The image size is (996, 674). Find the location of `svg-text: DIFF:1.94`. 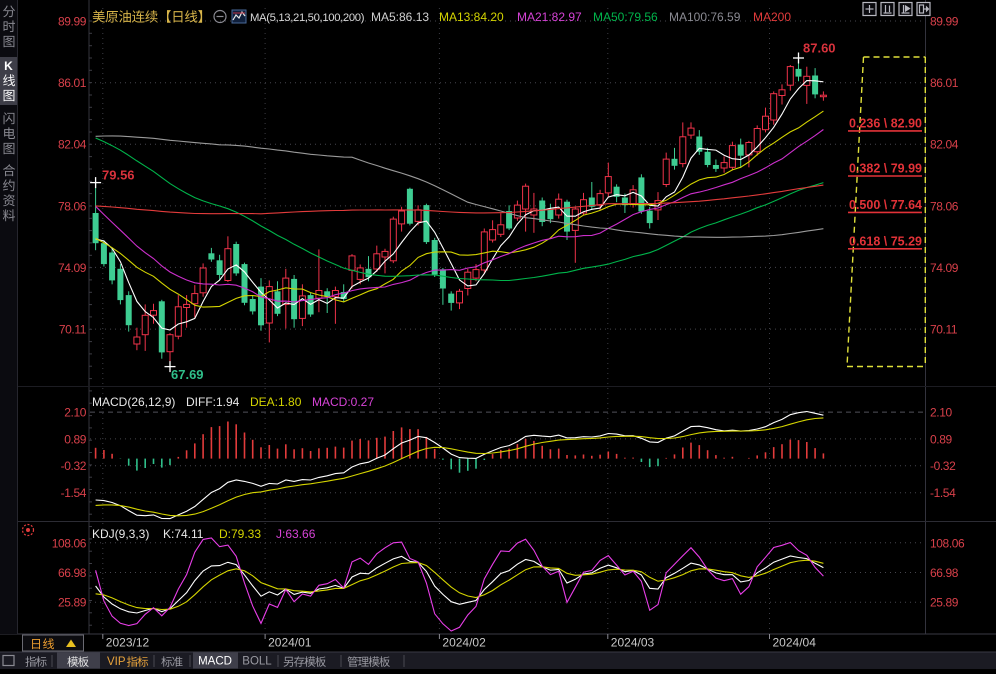

svg-text: DIFF:1.94 is located at coordinates (213, 402).